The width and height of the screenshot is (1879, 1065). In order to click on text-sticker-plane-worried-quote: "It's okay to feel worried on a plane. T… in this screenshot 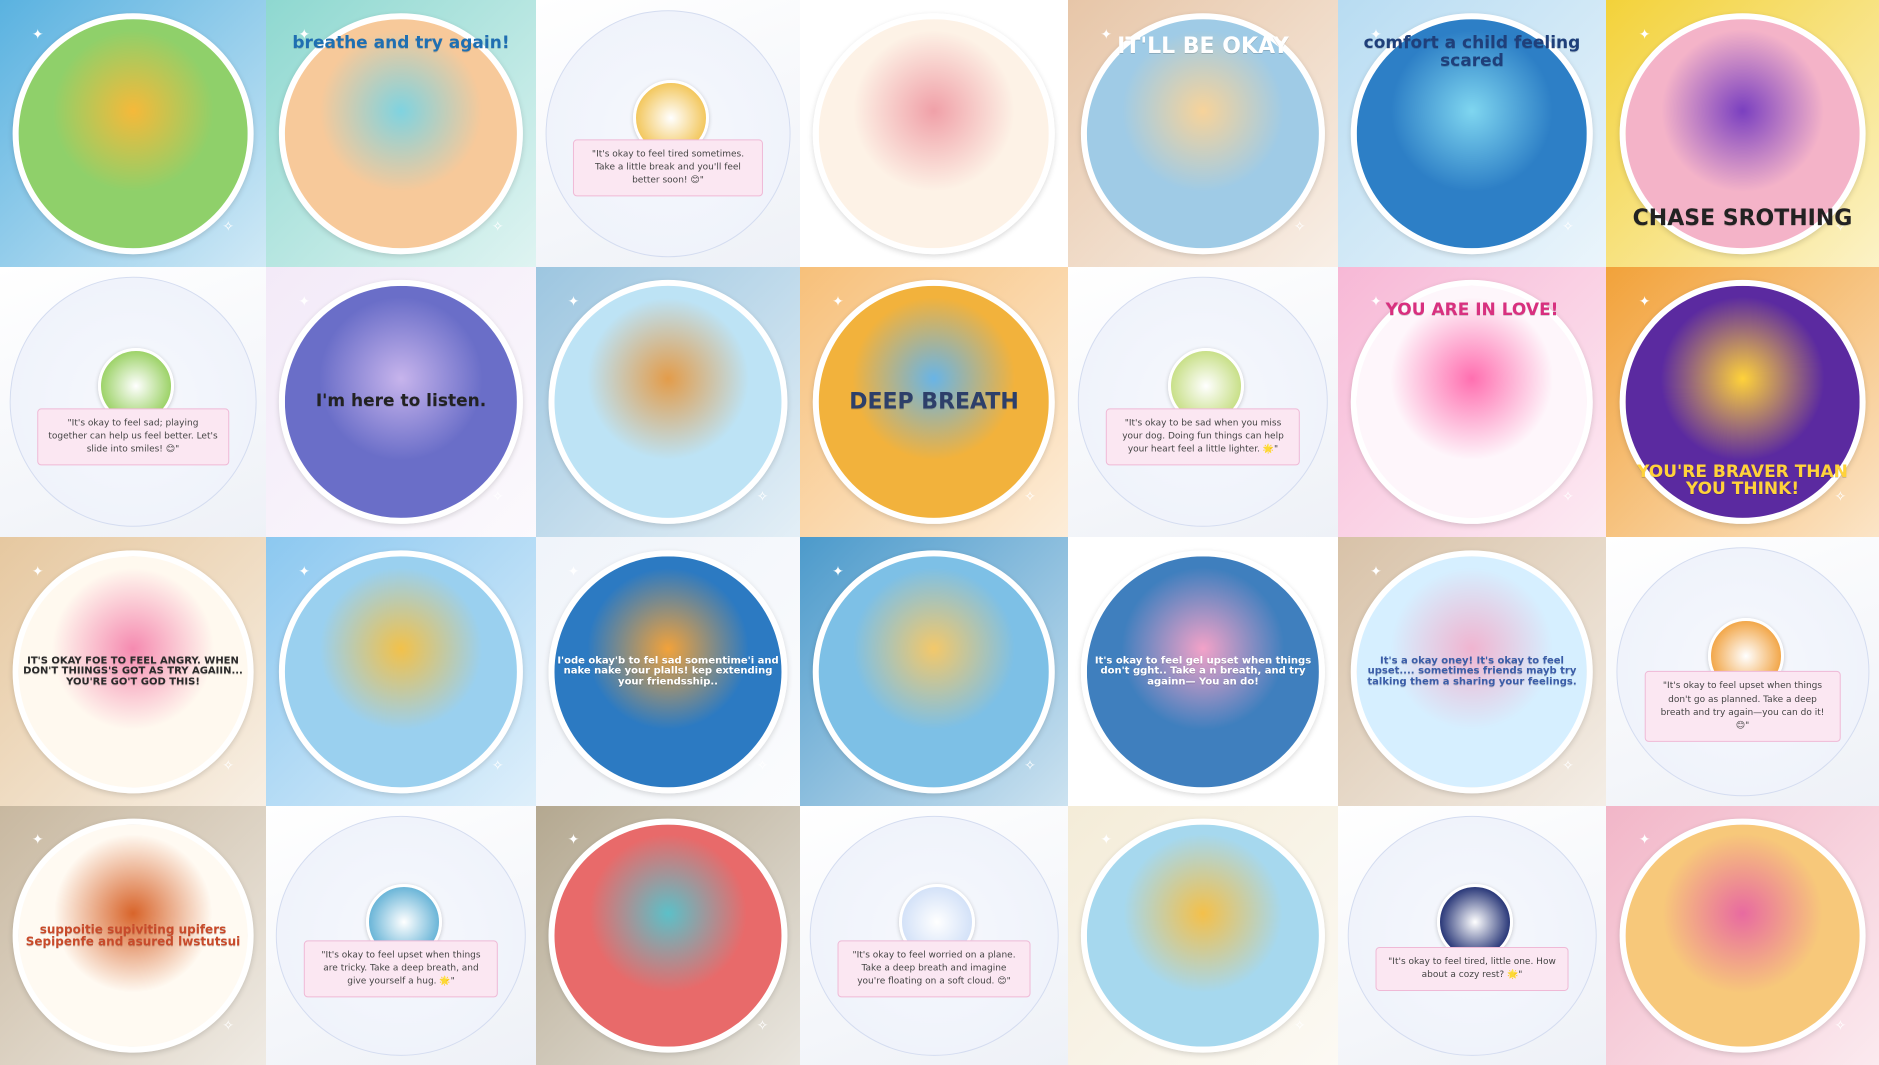, I will do `click(934, 969)`.